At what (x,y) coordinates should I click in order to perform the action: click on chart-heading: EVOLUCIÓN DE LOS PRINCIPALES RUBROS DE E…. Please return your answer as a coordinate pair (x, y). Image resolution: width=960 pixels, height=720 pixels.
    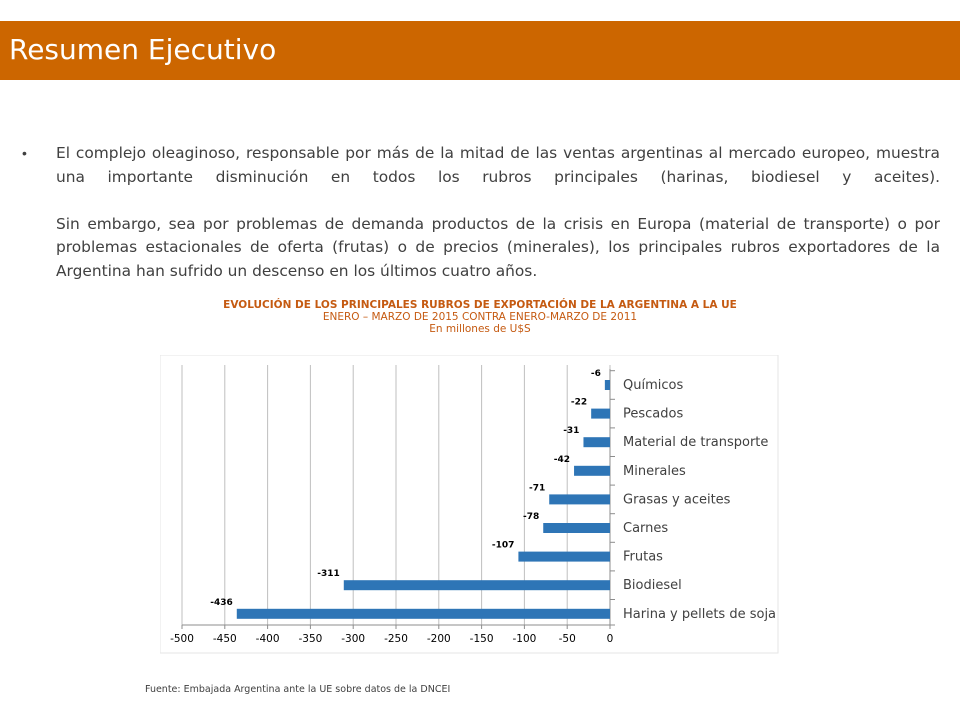
    Looking at the image, I should click on (480, 317).